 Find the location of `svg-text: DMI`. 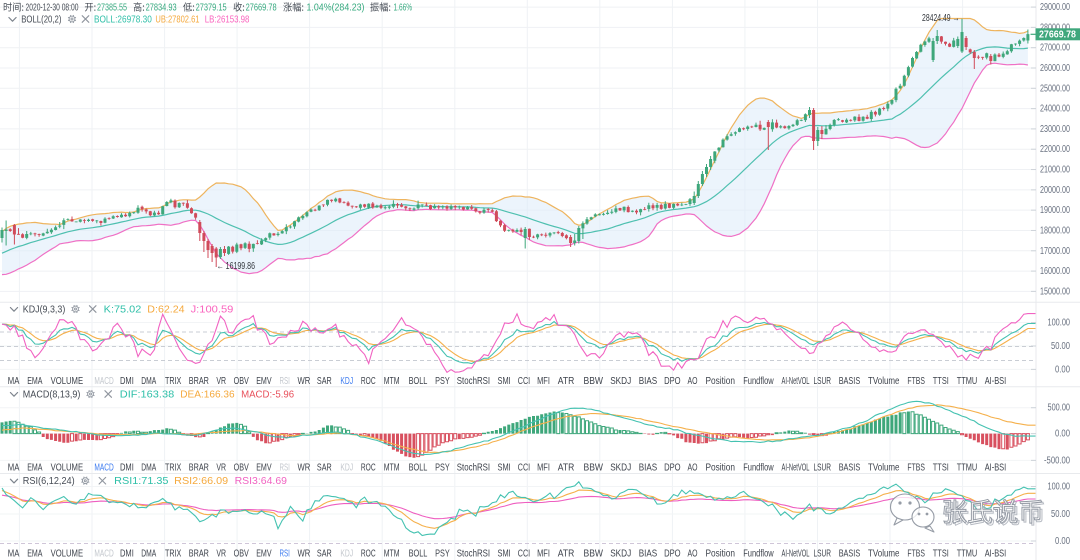

svg-text: DMI is located at coordinates (127, 381).